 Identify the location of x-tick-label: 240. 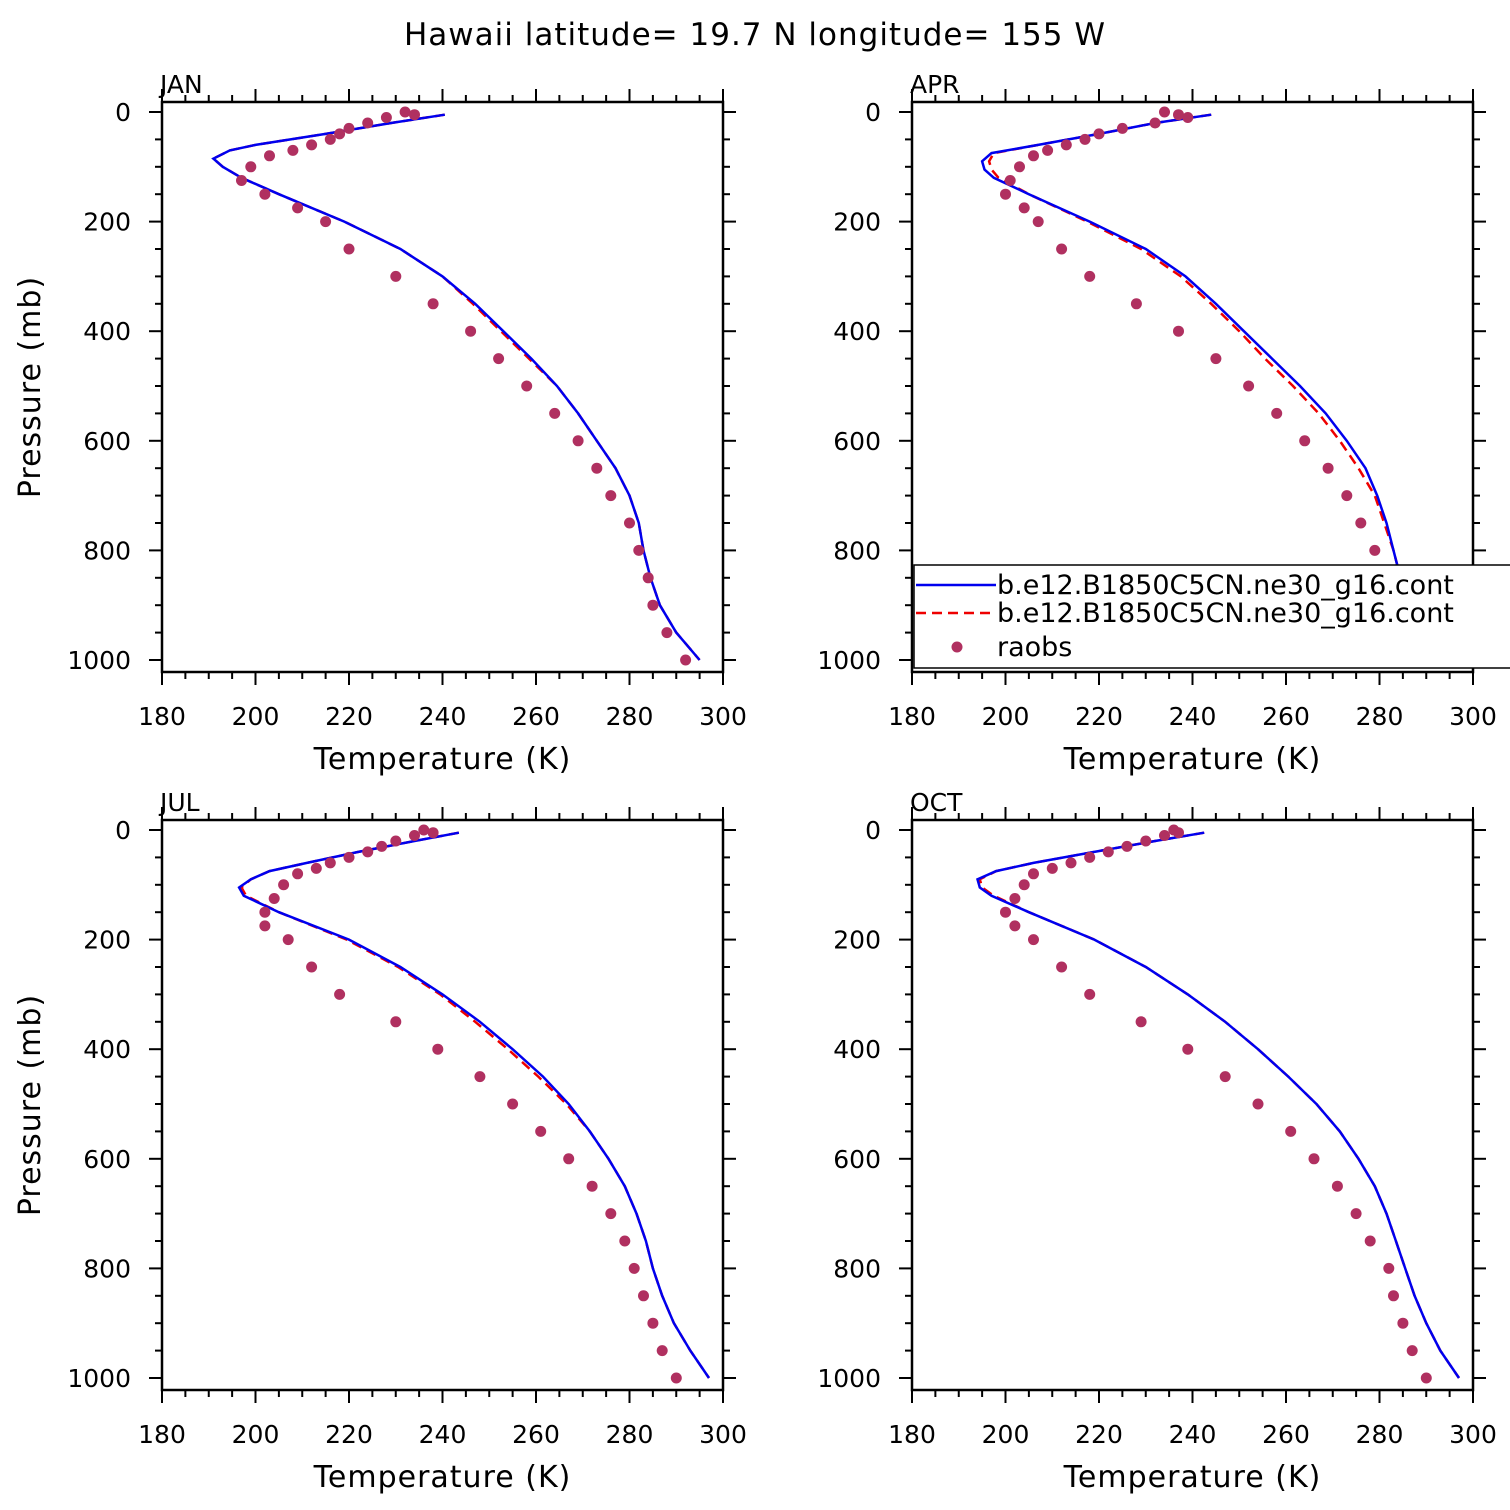
(1193, 716).